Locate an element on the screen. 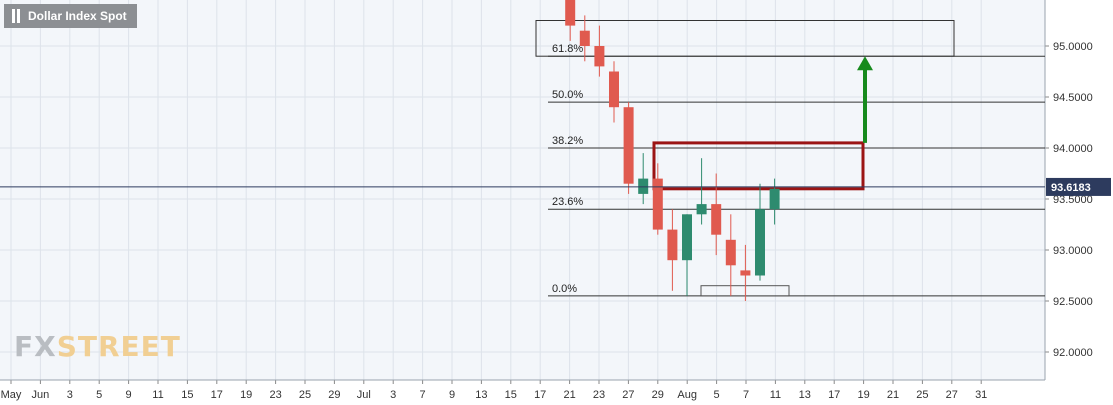  time-axis-area is located at coordinates (522, 392).